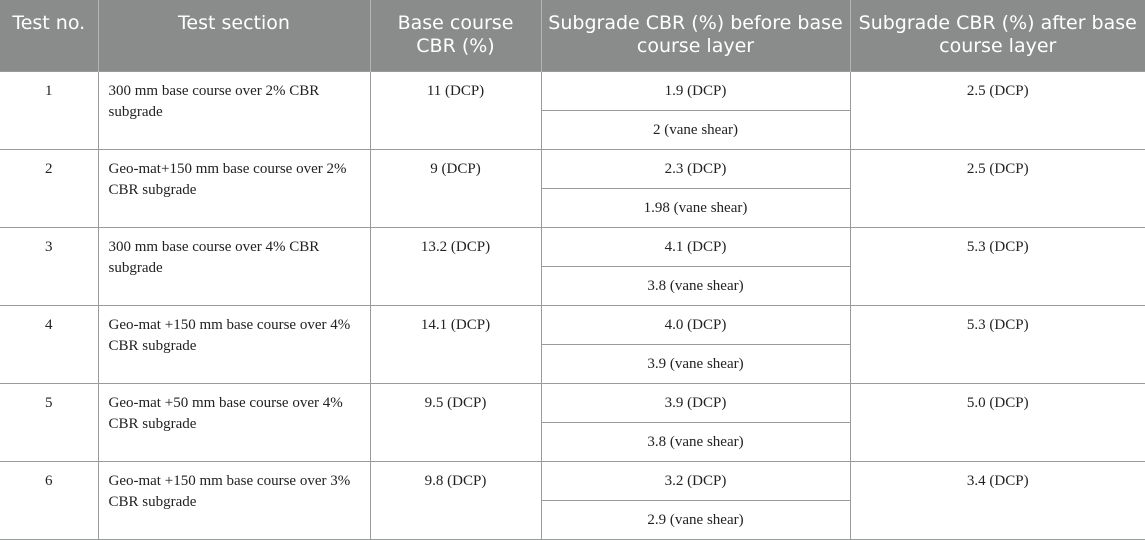  I want to click on table-subrow: 1.98 (vane shear), so click(572, 207).